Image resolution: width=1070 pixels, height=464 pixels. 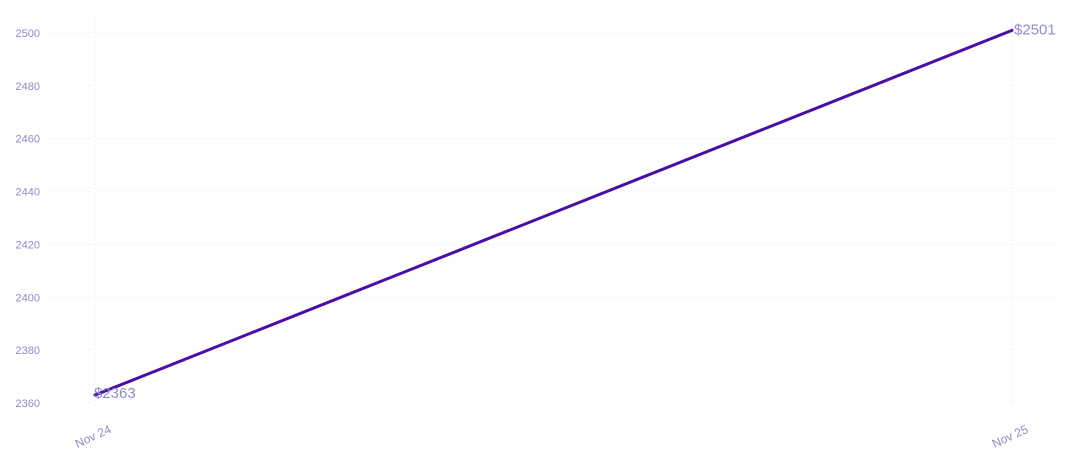 What do you see at coordinates (28, 245) in the screenshot?
I see `y-tick-label: 2420` at bounding box center [28, 245].